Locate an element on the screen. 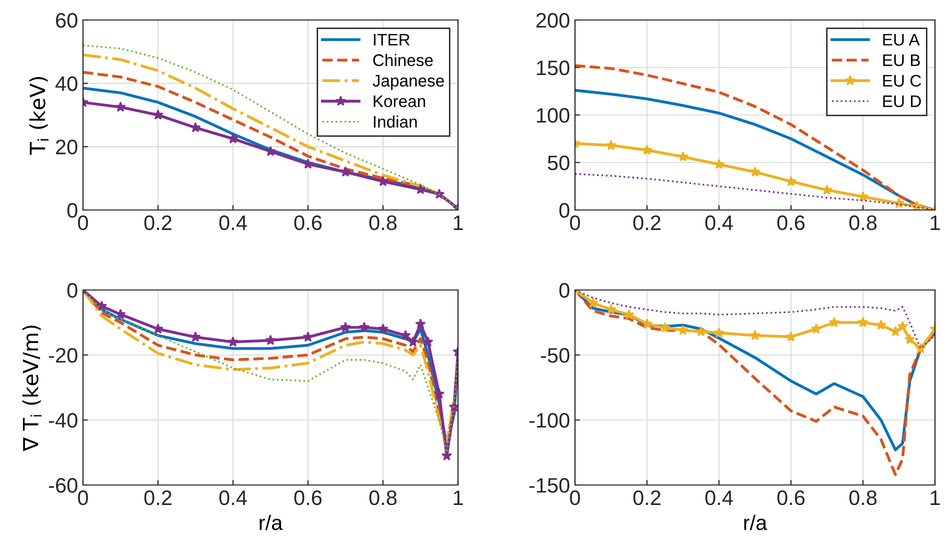 The height and width of the screenshot is (545, 952). y-tick-label: 40 is located at coordinates (66, 84).